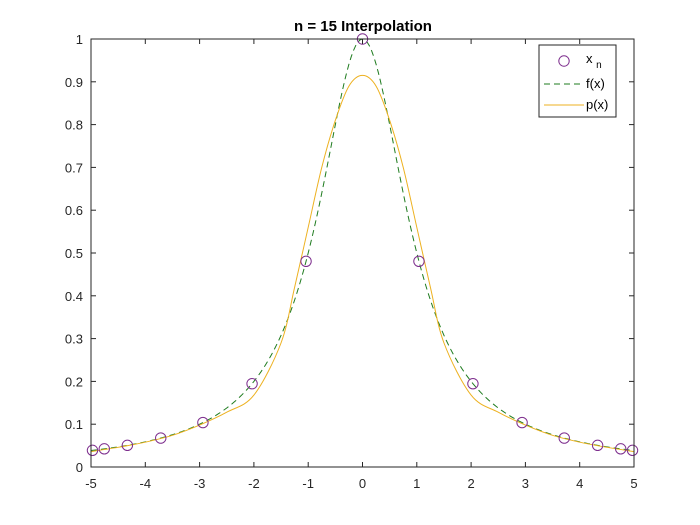 Image resolution: width=700 pixels, height=525 pixels. Describe the element at coordinates (79, 467) in the screenshot. I see `y-tick-label: 0` at that location.